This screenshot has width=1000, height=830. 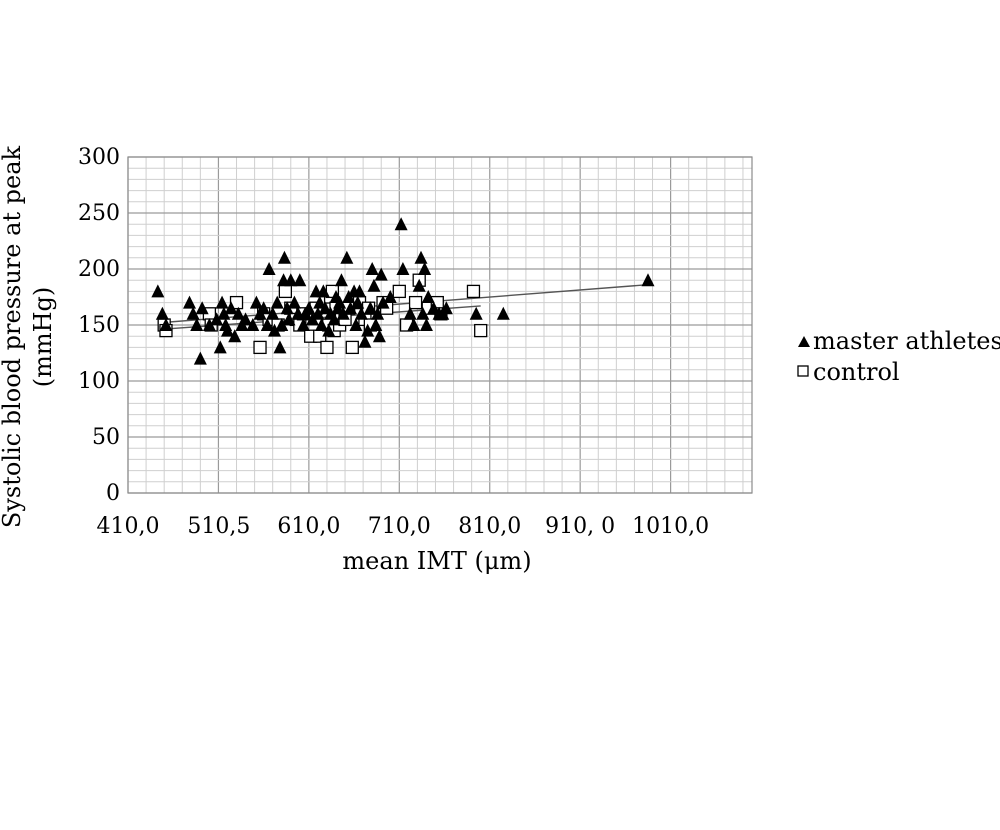 I want to click on y-axis-title-line1: Systolic blood pressure at peak, so click(x=13, y=336).